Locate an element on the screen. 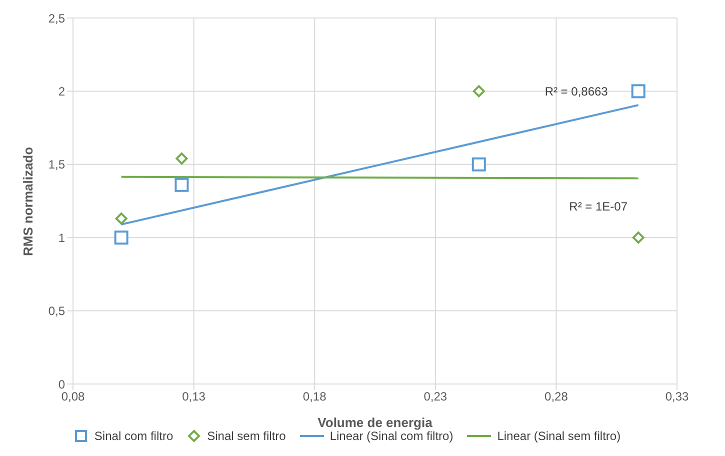 The width and height of the screenshot is (725, 456). y-tick-label: 0 is located at coordinates (62, 384).